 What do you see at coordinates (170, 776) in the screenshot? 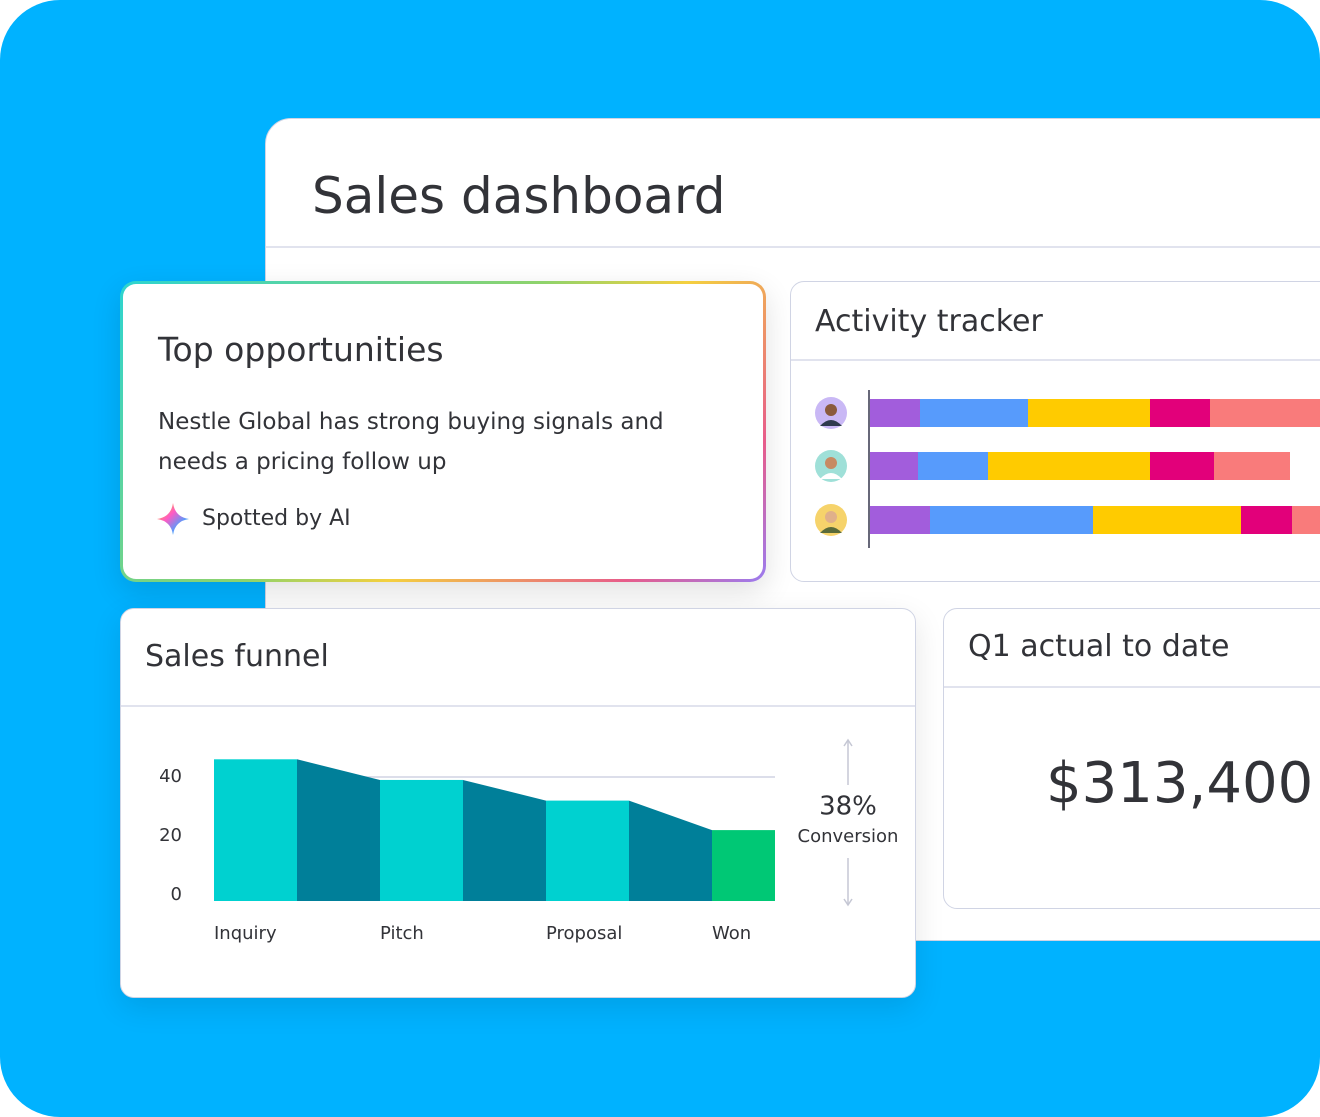
I see `y-tick-label: 40` at bounding box center [170, 776].